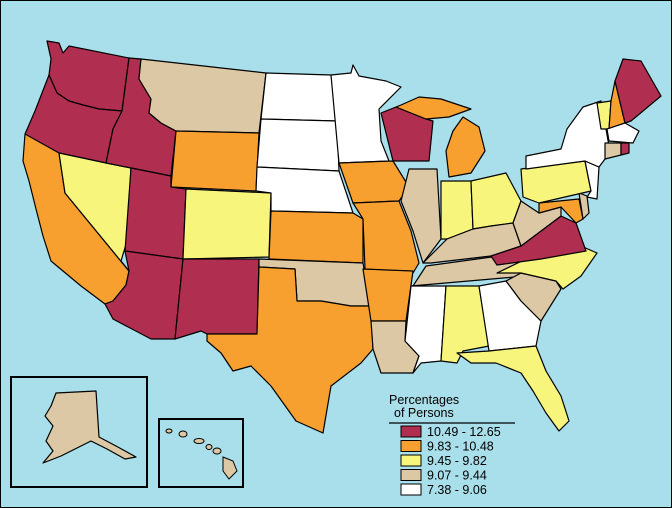 This screenshot has height=508, width=672. I want to click on state-michigan-lower, so click(465, 147).